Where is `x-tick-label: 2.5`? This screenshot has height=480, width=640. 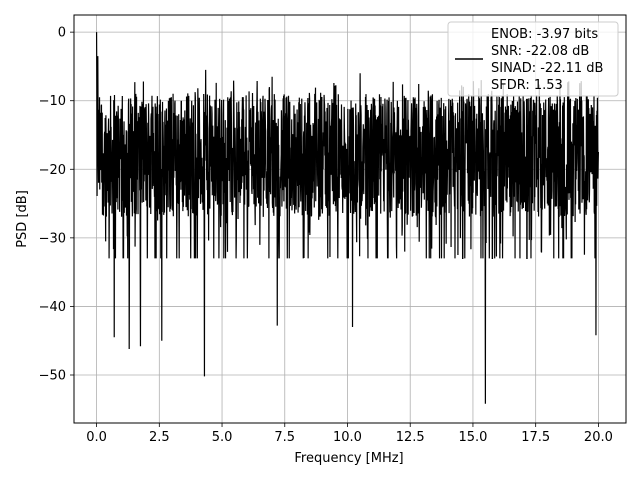
x-tick-label: 2.5 is located at coordinates (159, 437).